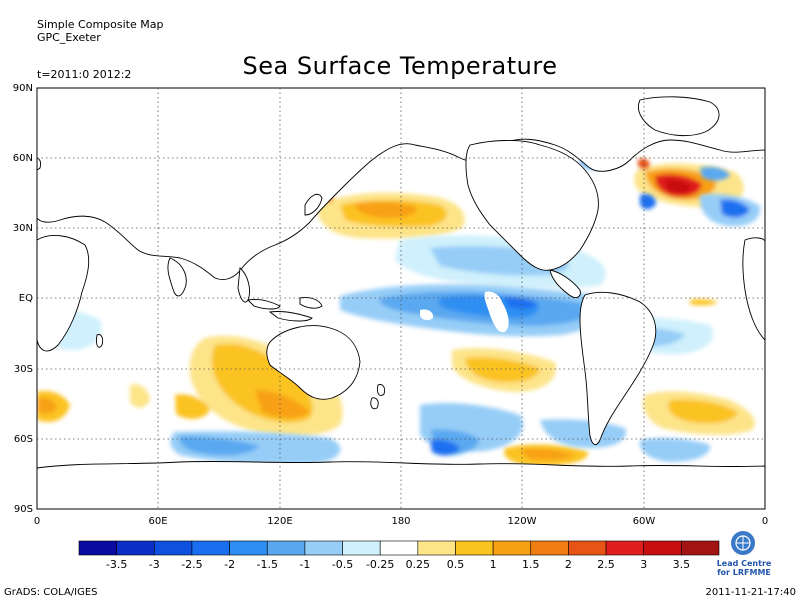 Image resolution: width=800 pixels, height=600 pixels. What do you see at coordinates (84, 74) in the screenshot?
I see `time-range-label: t=2011:0 2012:2` at bounding box center [84, 74].